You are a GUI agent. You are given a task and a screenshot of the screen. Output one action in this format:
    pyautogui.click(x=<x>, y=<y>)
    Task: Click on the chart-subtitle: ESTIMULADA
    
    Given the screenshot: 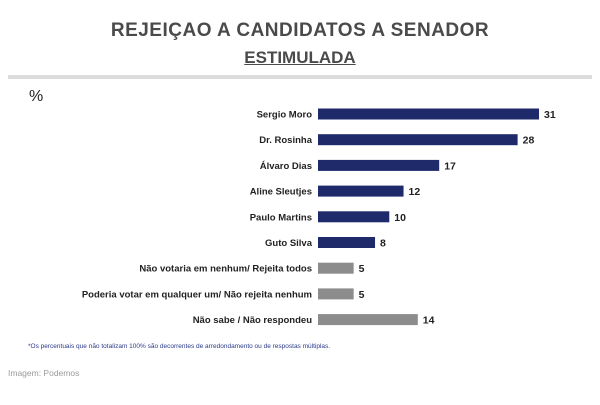 What is the action you would take?
    pyautogui.click(x=300, y=57)
    